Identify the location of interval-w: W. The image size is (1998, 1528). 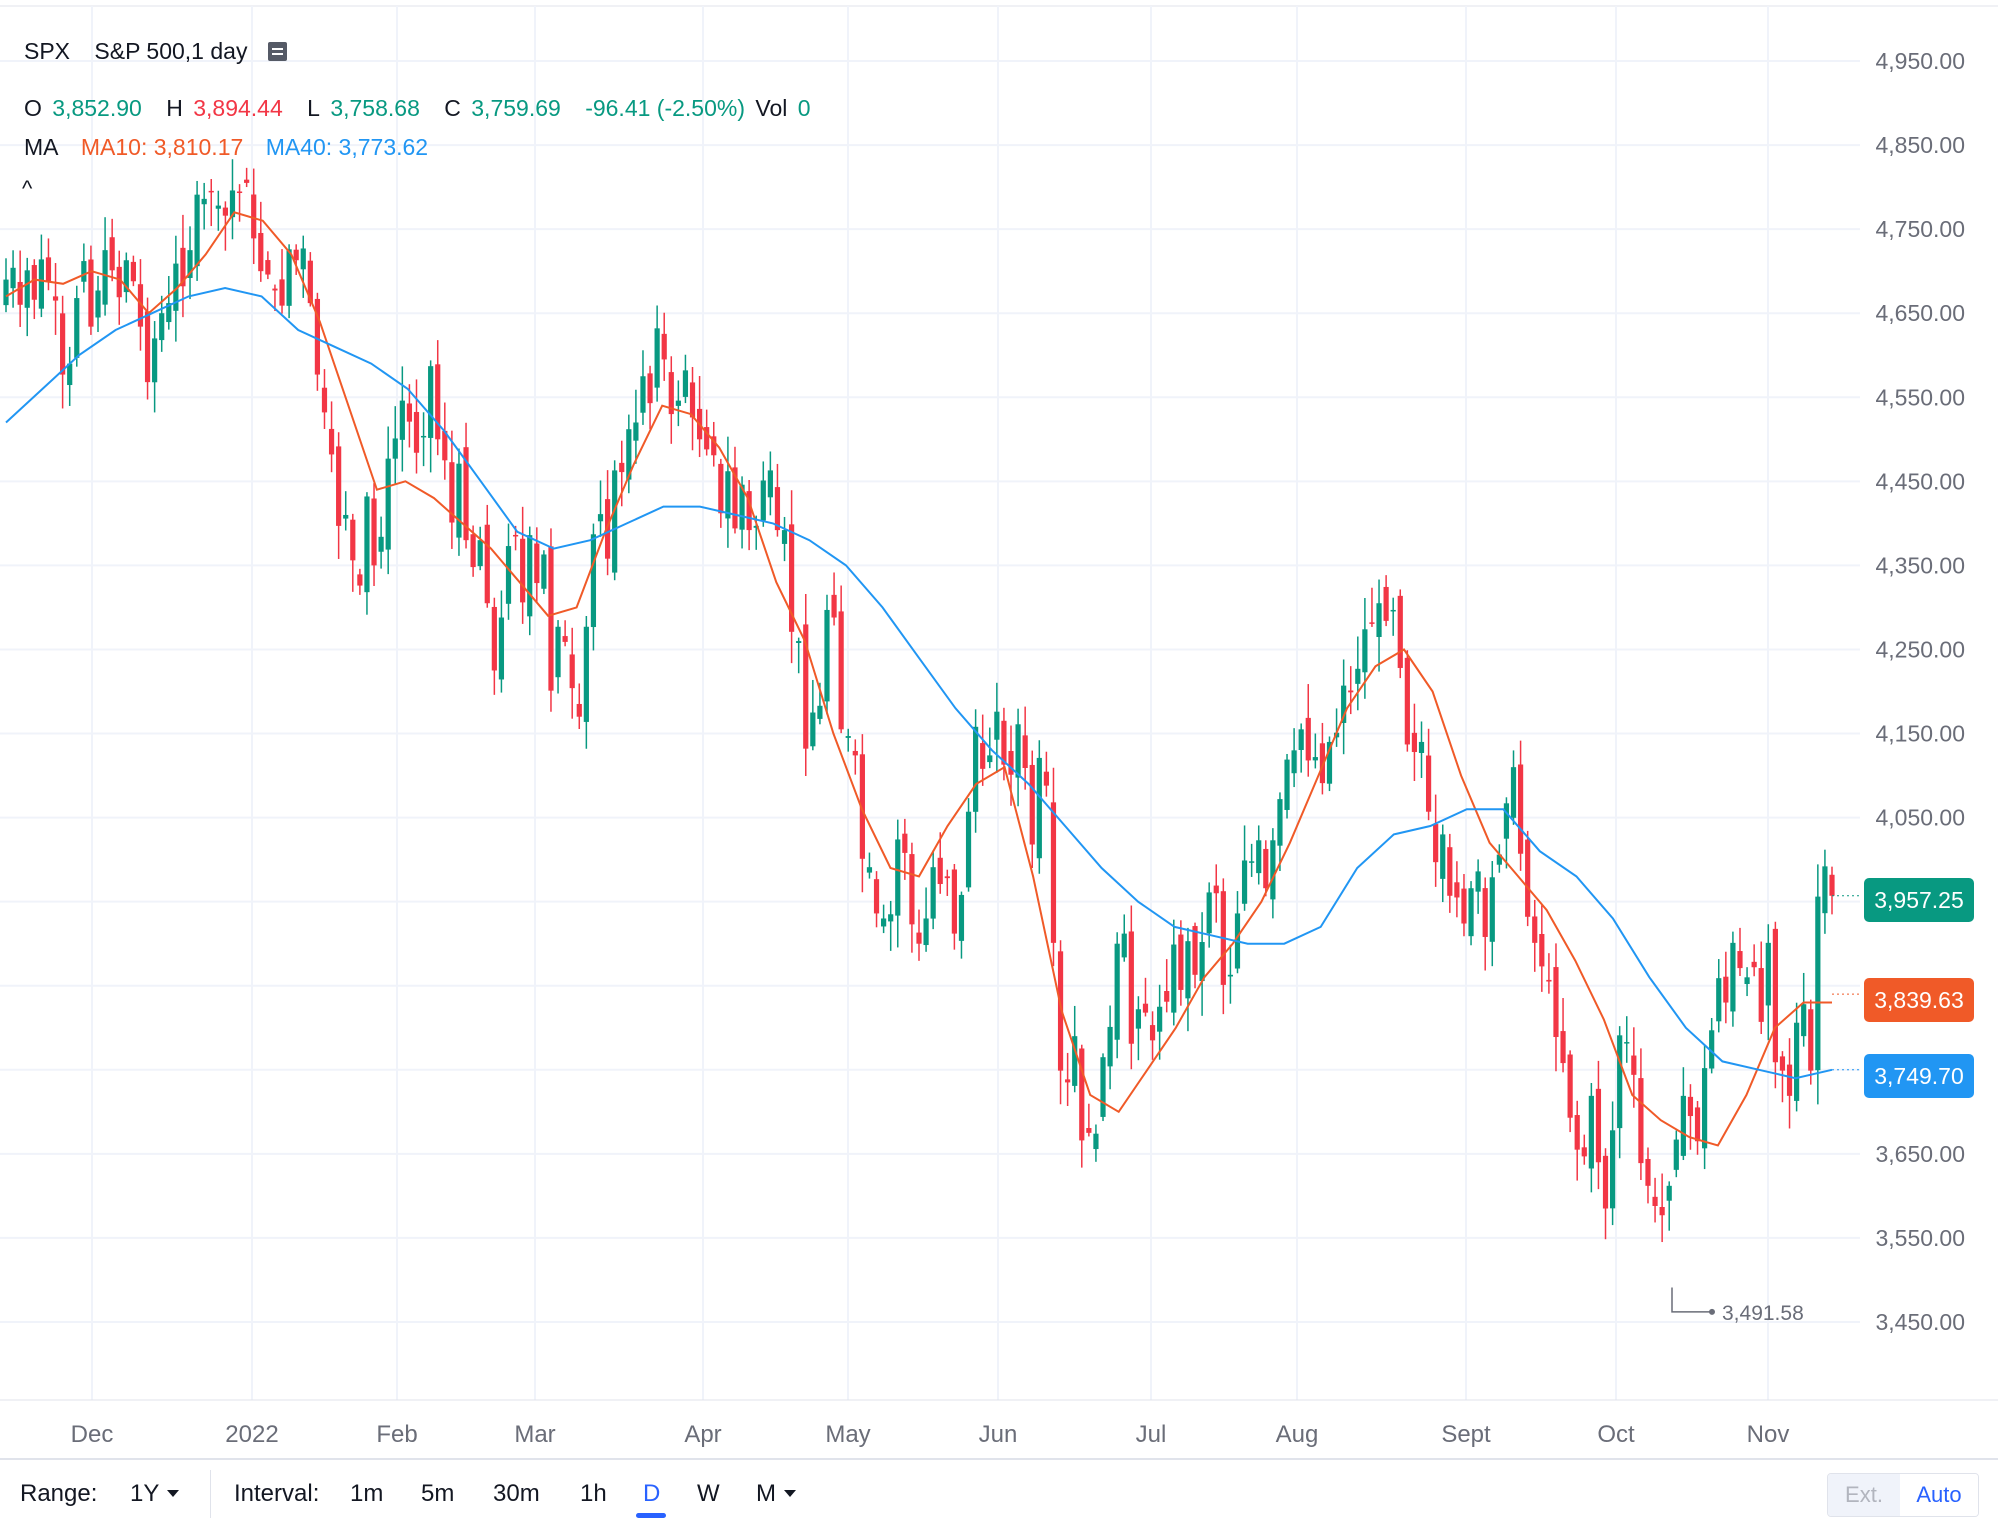
(708, 1493).